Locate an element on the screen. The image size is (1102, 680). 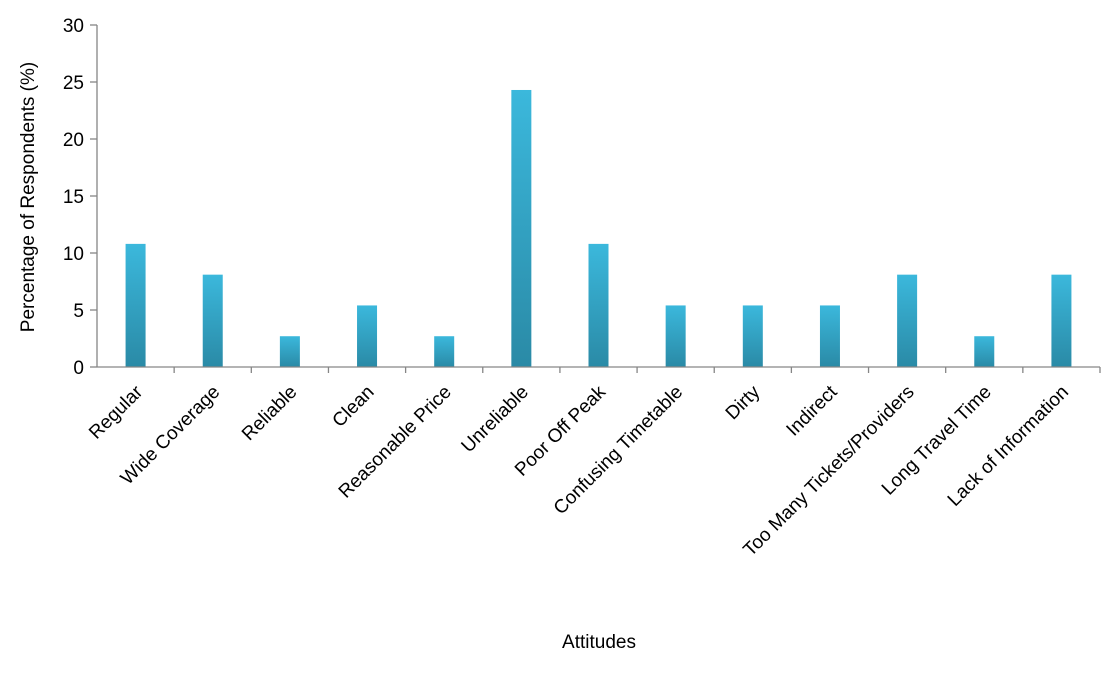
x-tick-label: Reliable is located at coordinates (269, 413).